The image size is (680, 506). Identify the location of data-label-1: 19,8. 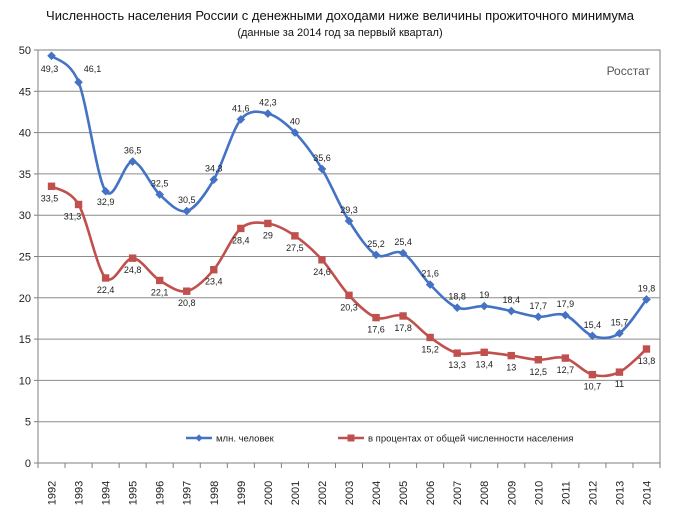
(647, 288).